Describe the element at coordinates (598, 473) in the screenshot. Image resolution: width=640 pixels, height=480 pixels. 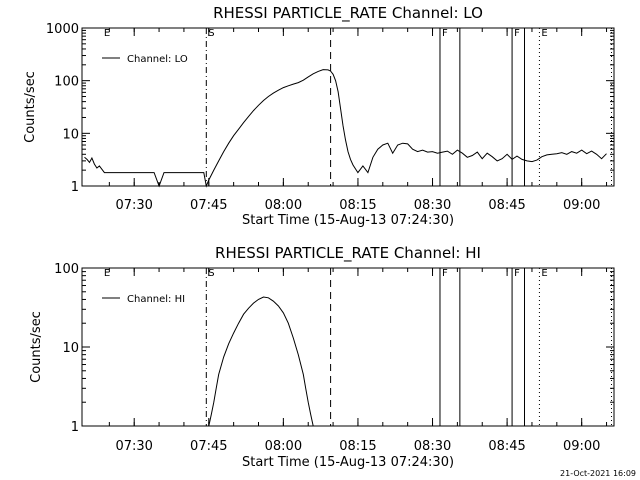
I see `timestamp-label: 21-Oct-2021 16:09` at that location.